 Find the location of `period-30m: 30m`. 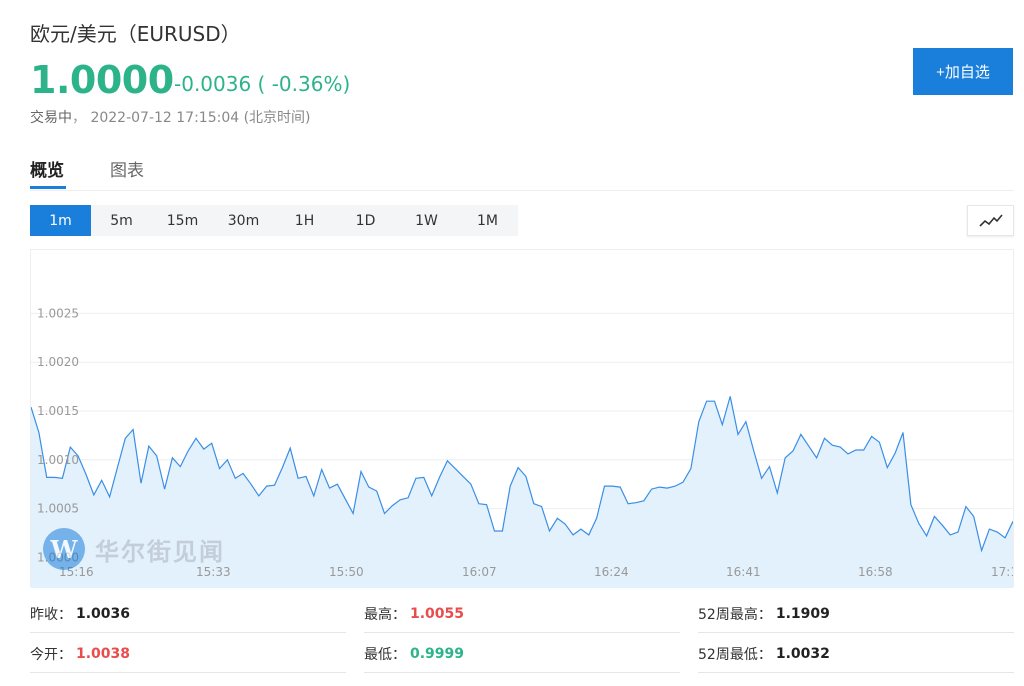

period-30m: 30m is located at coordinates (243, 220).